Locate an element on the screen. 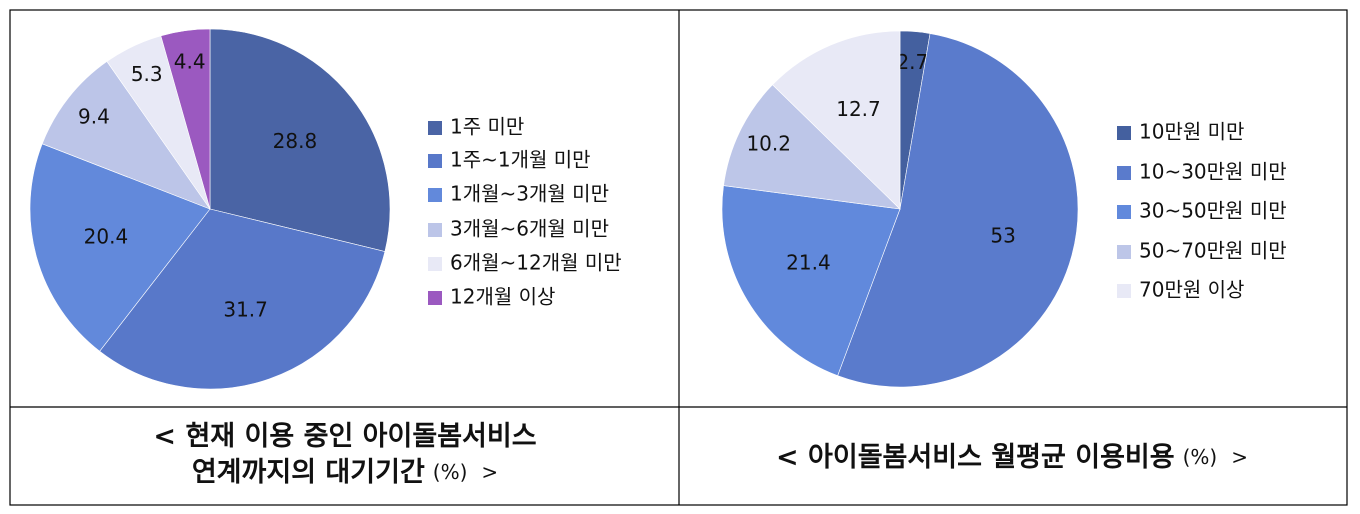 The image size is (1360, 514). data-label: 12.7 is located at coordinates (858, 109).